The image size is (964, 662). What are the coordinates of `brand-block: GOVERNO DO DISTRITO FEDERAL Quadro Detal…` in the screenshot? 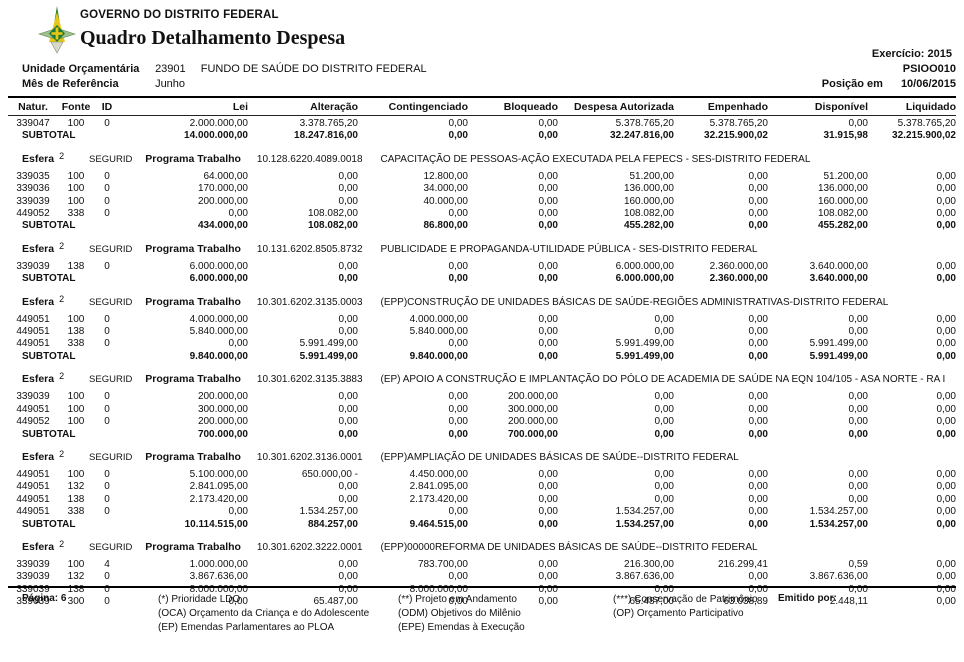 It's located at (518, 25).